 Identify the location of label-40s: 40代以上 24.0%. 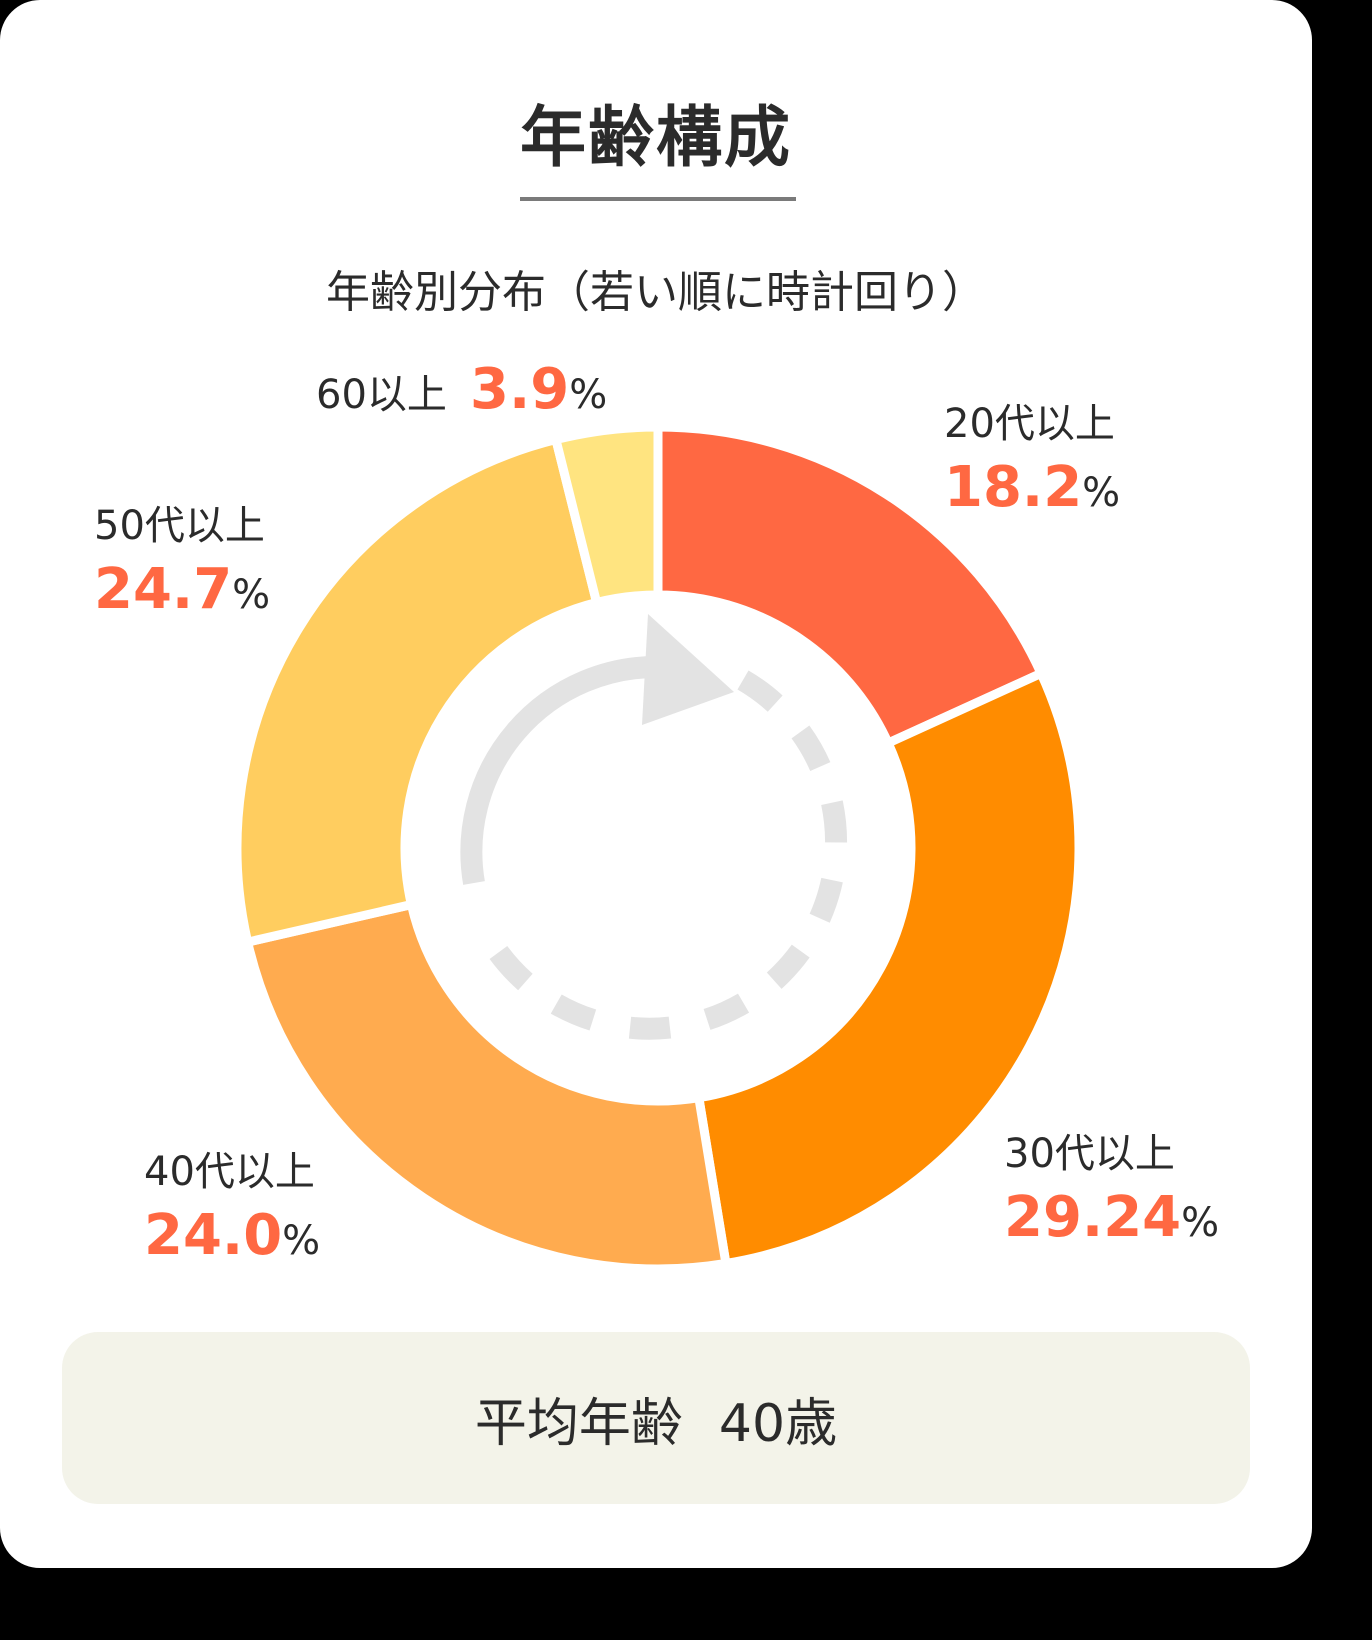
(232, 1208).